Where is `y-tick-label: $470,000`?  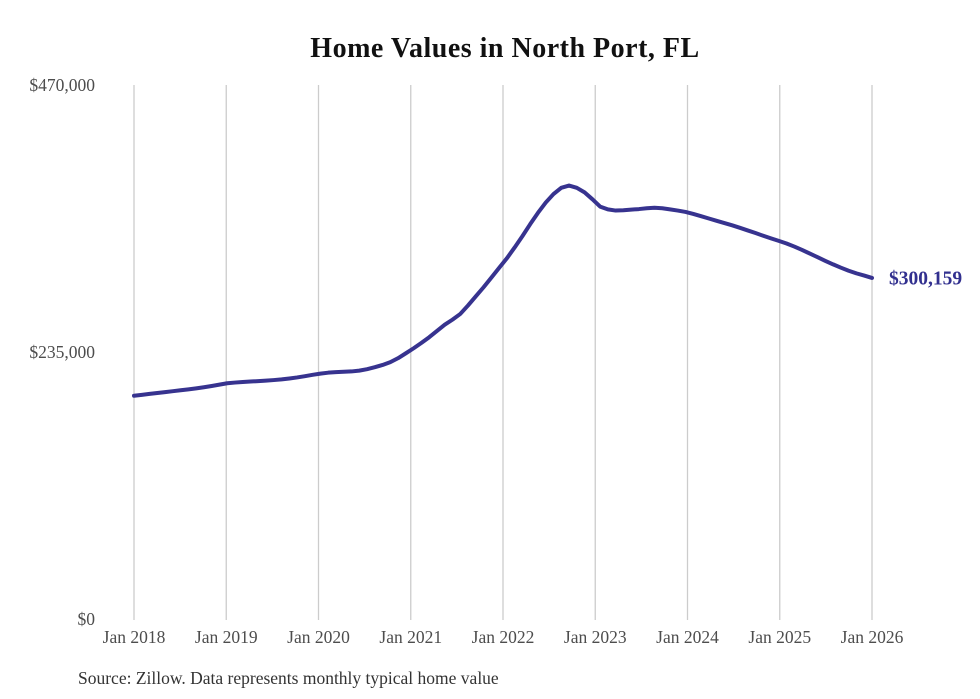
y-tick-label: $470,000 is located at coordinates (62, 85).